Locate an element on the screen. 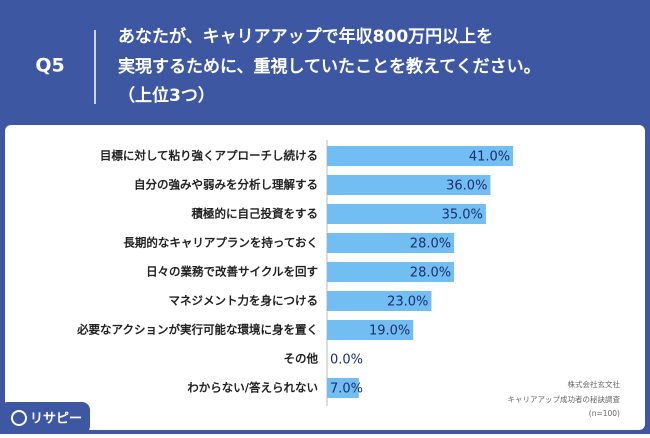 This screenshot has width=650, height=438. value-label: 23.0% is located at coordinates (407, 302).